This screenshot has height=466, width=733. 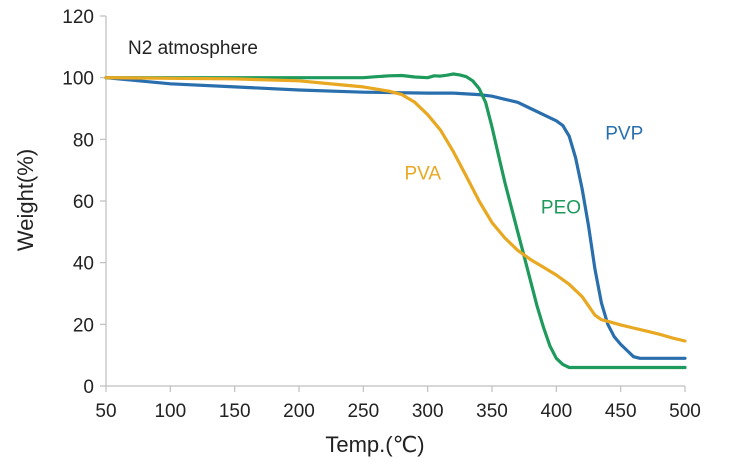 What do you see at coordinates (83, 202) in the screenshot?
I see `y-tick-label: 60` at bounding box center [83, 202].